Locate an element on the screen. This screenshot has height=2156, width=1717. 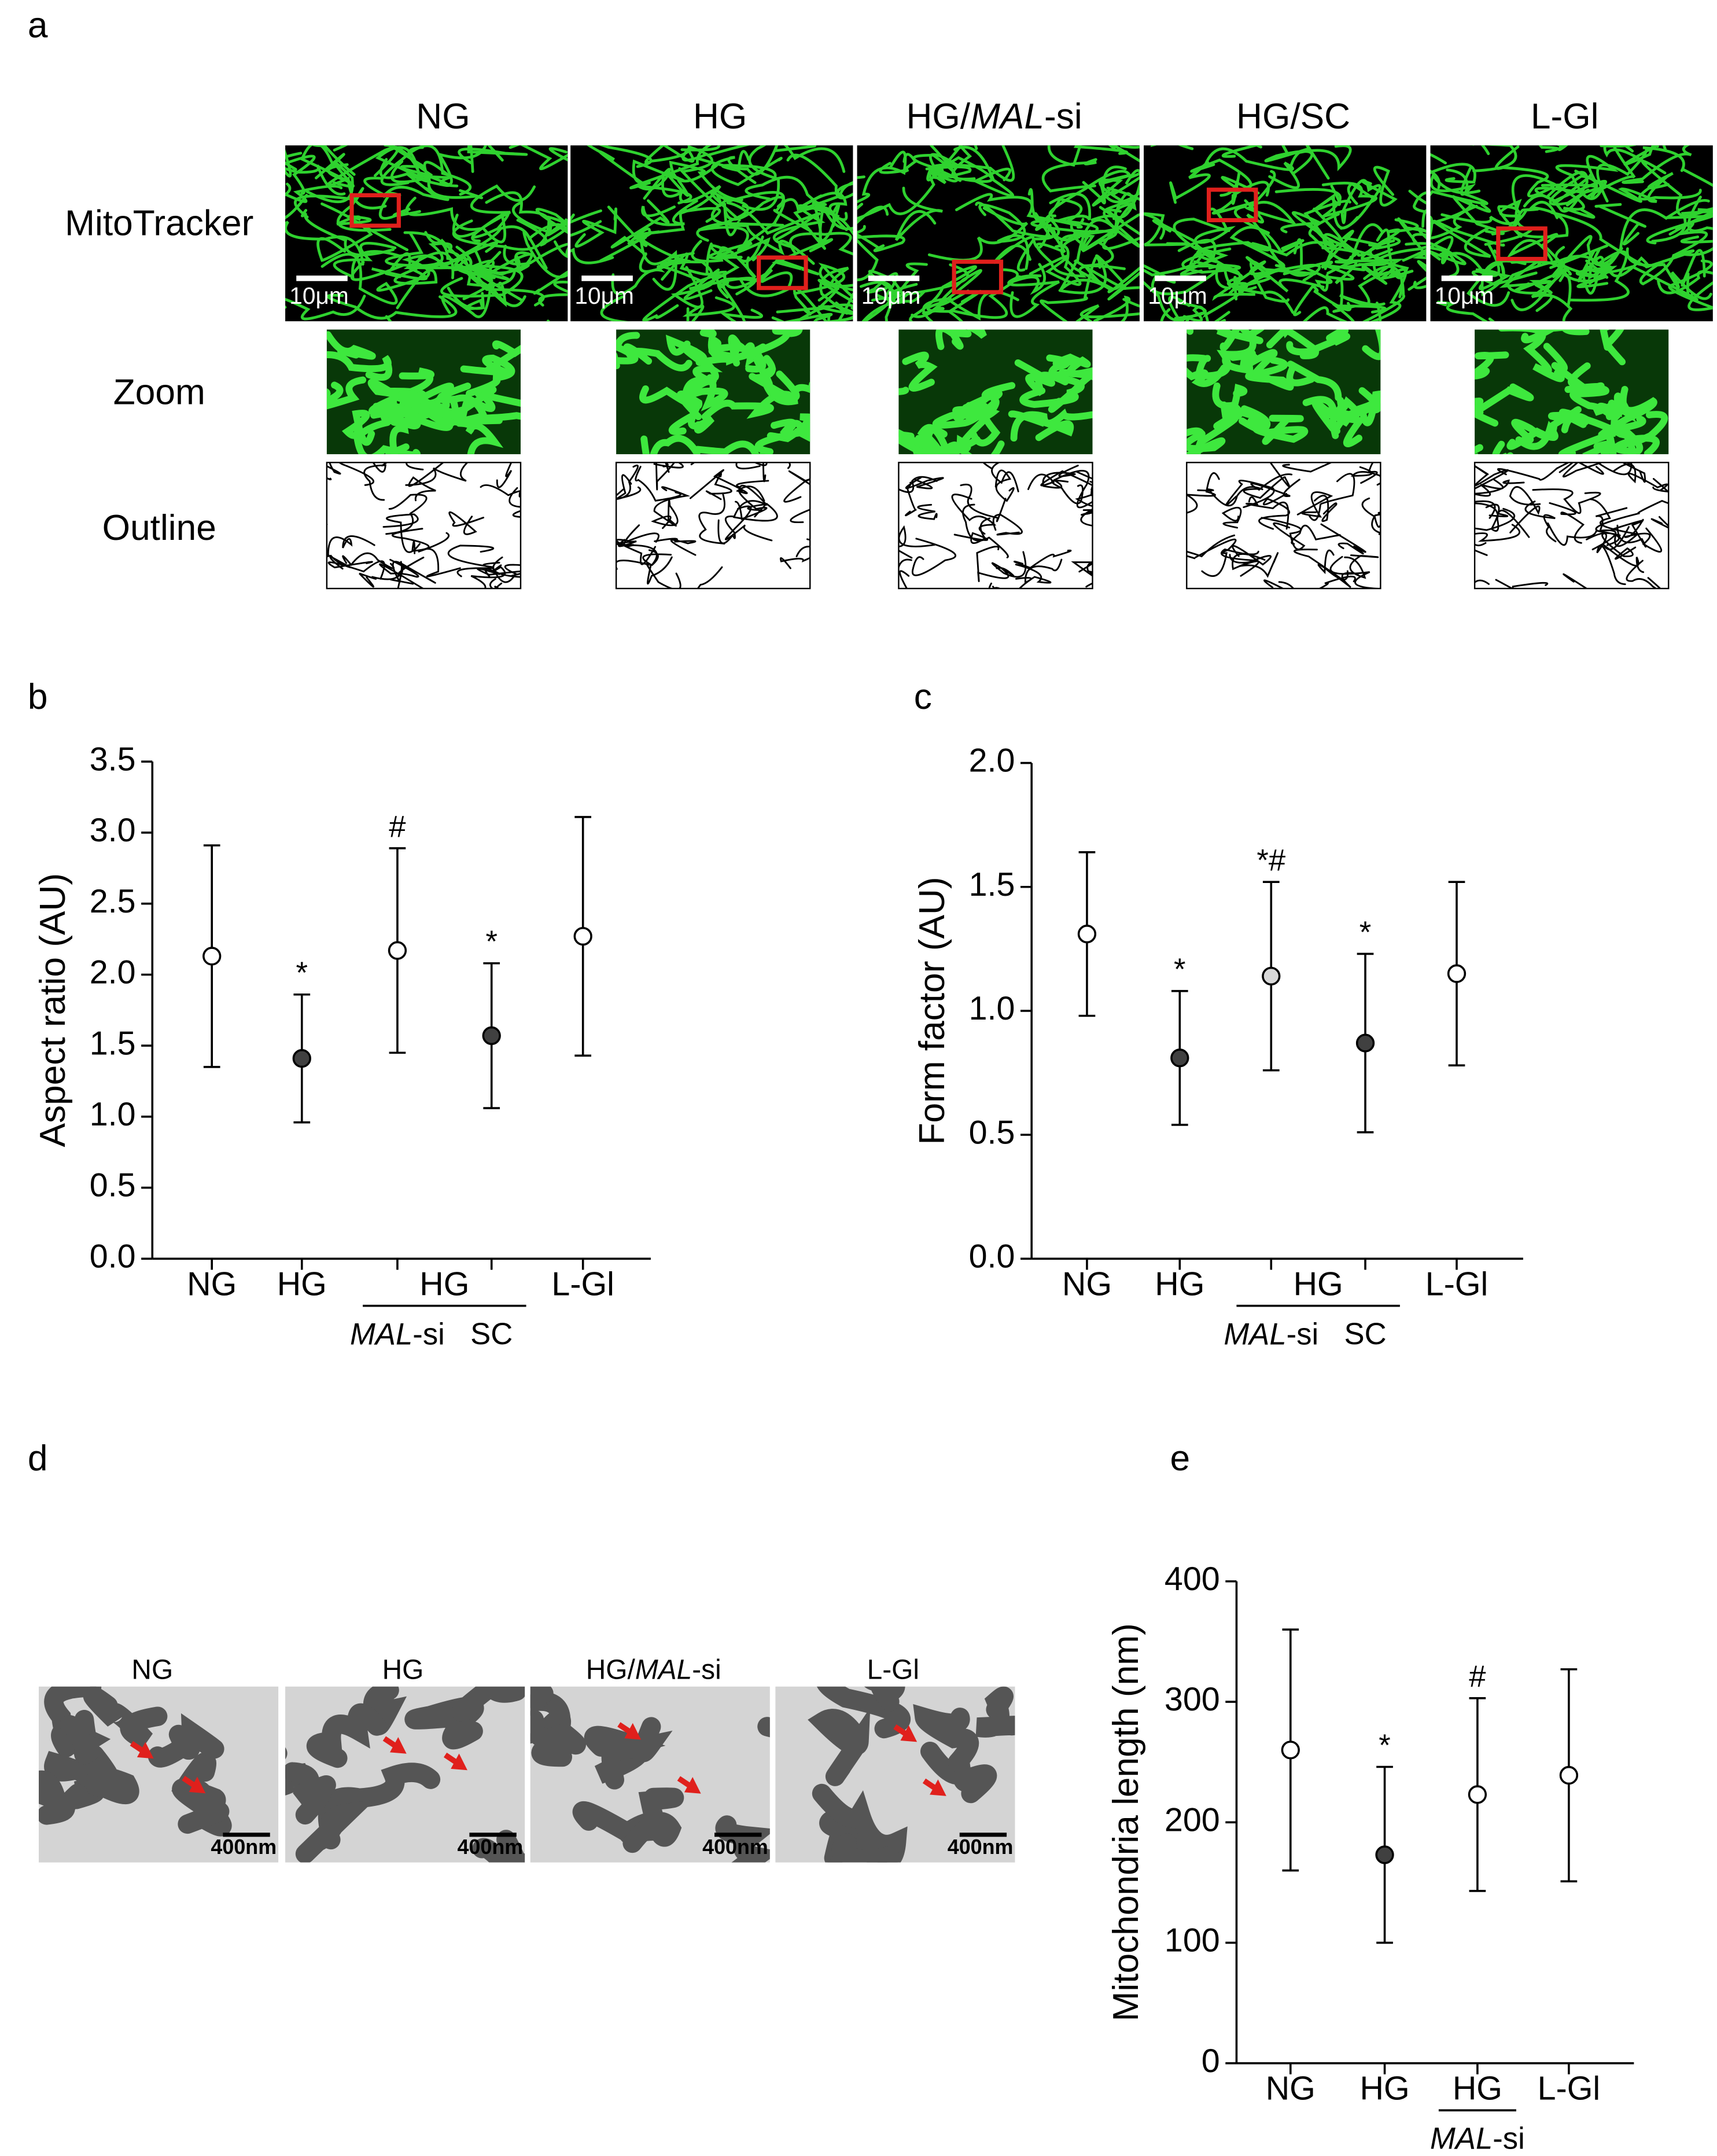
x-sub-label: MAL-si is located at coordinates (1477, 2139).